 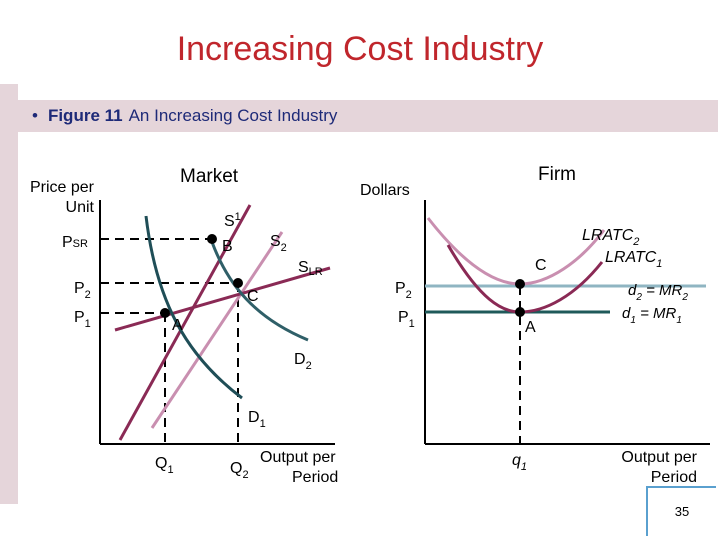 I want to click on caption-band, so click(x=368, y=116).